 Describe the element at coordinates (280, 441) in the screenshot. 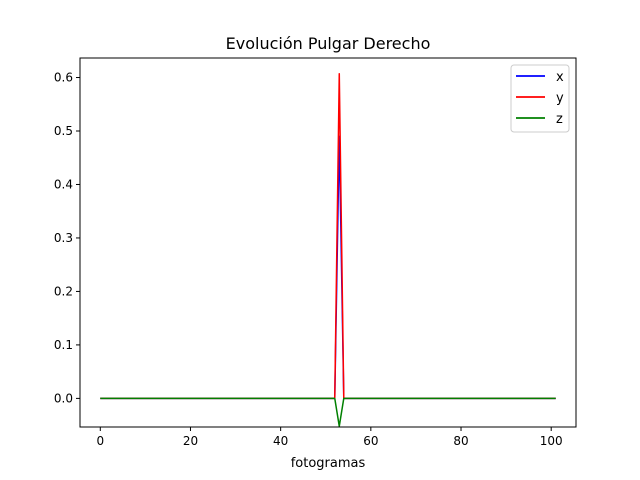

I see `x-tick-label: 40` at that location.